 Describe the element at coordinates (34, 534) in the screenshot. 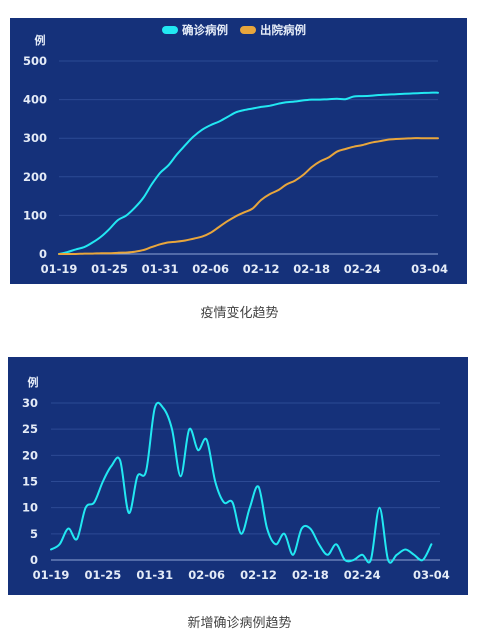

I see `y-tick-label: 5` at that location.